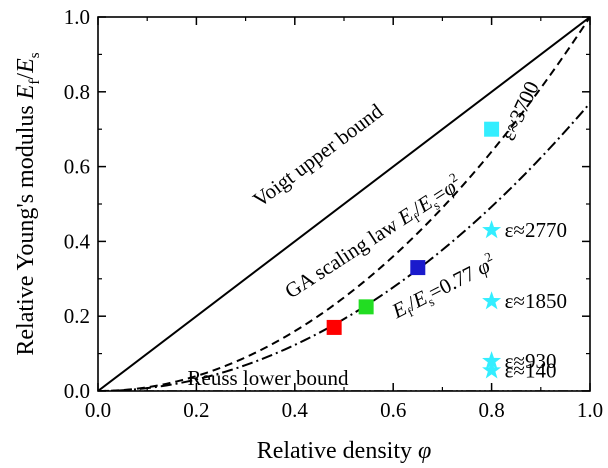 Image resolution: width=608 pixels, height=468 pixels. Describe the element at coordinates (98, 410) in the screenshot. I see `x-tick-label: 0.0` at that location.